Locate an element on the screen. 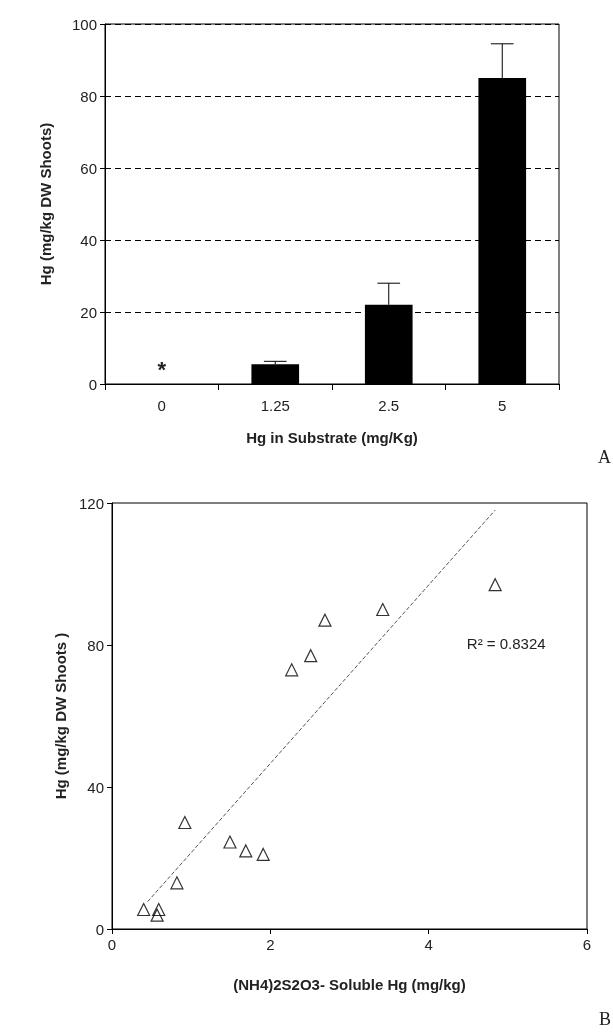  x-axis-title: Hg in Substrate (mg/Kg) is located at coordinates (332, 437).